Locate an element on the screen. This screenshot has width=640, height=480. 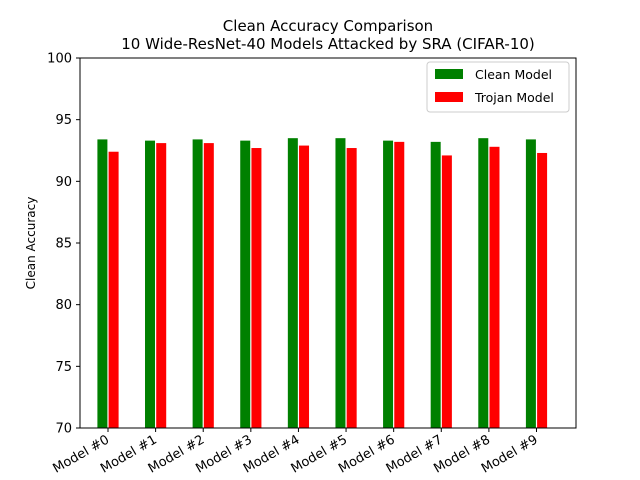
y-tick-label-90: 90 is located at coordinates (63, 182).